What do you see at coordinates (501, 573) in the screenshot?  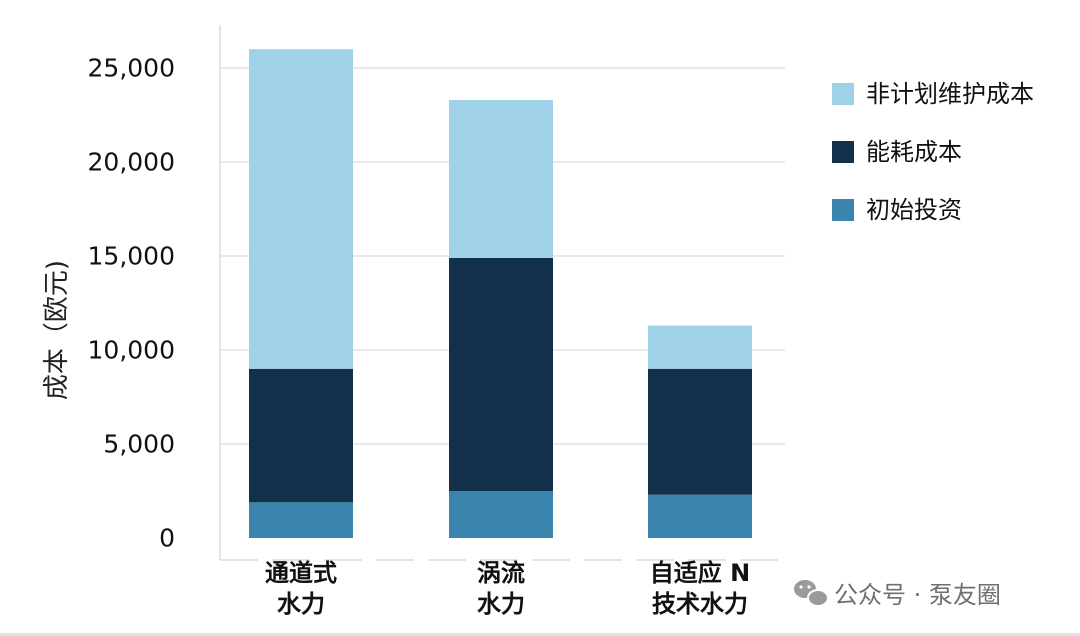 I see `x-category-label: 涡流` at bounding box center [501, 573].